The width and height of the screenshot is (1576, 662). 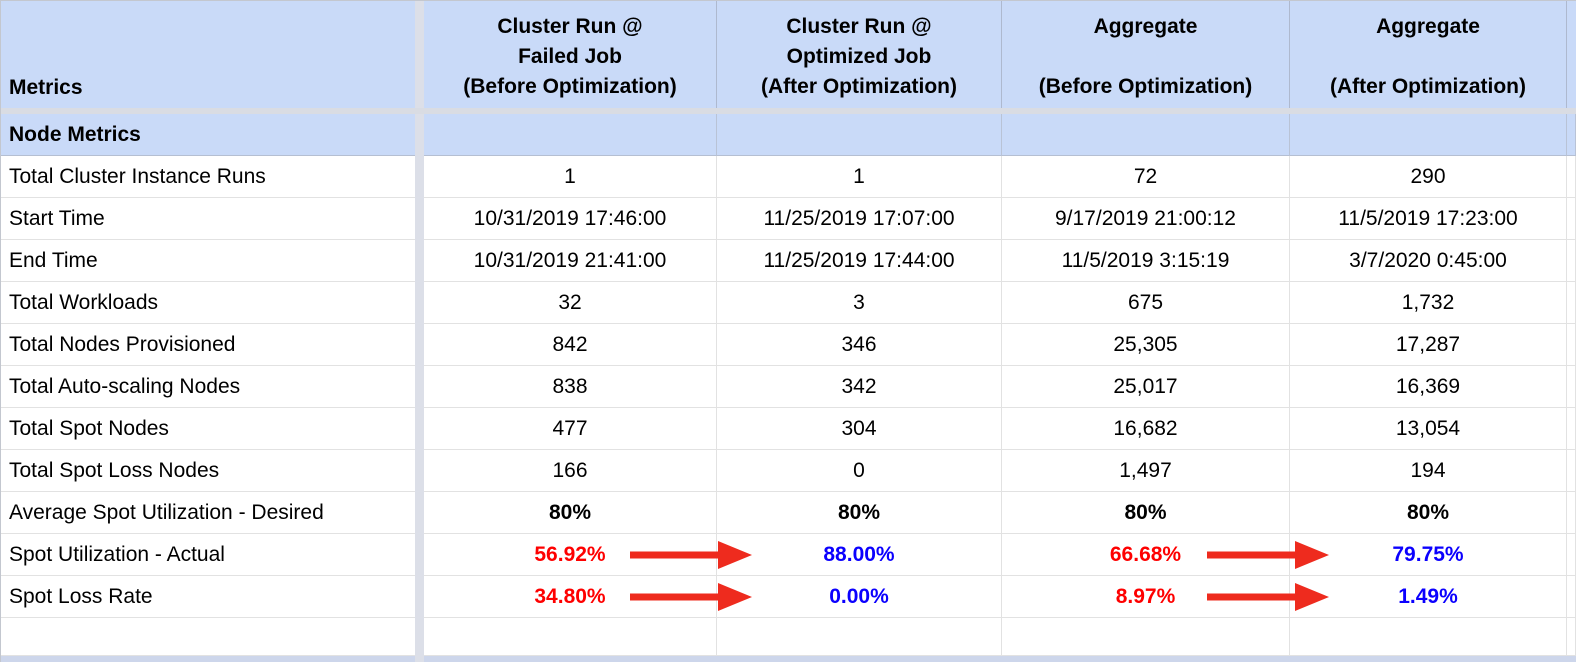 I want to click on cell-value: 838, so click(x=570, y=386).